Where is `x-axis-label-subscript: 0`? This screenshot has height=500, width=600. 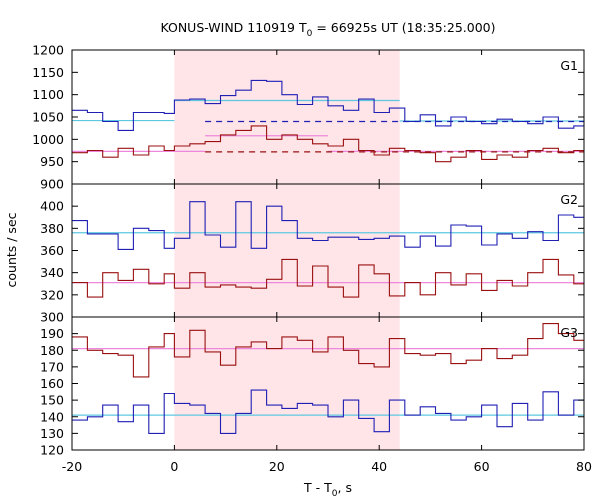
x-axis-label-subscript: 0 is located at coordinates (335, 494).